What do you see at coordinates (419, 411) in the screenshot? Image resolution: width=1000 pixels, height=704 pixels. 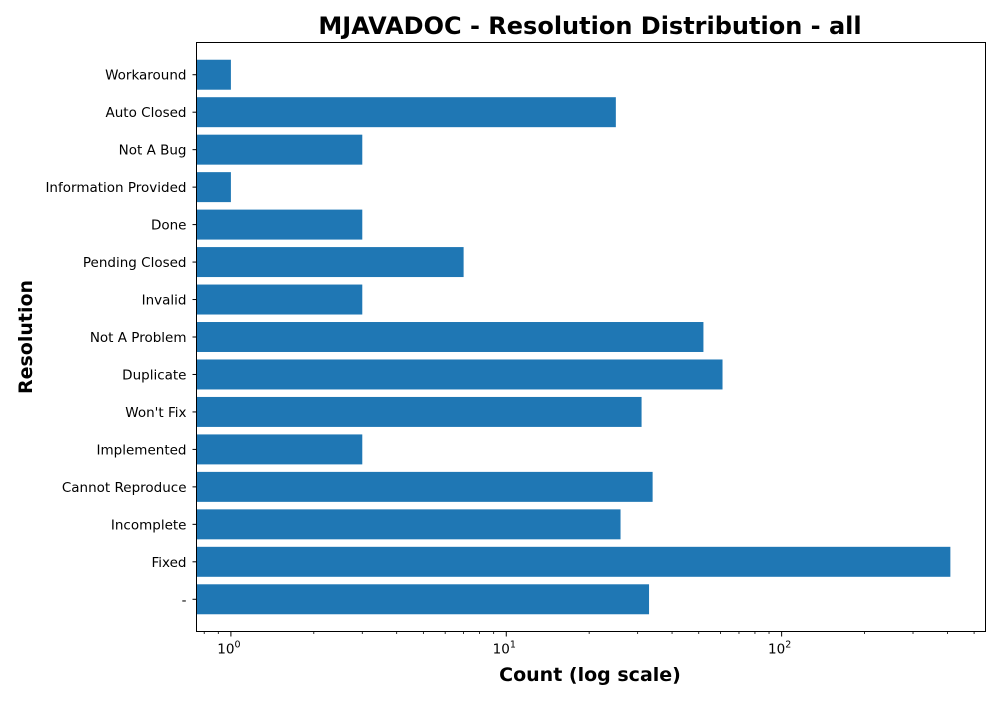 I see `bar-won-t-fix` at bounding box center [419, 411].